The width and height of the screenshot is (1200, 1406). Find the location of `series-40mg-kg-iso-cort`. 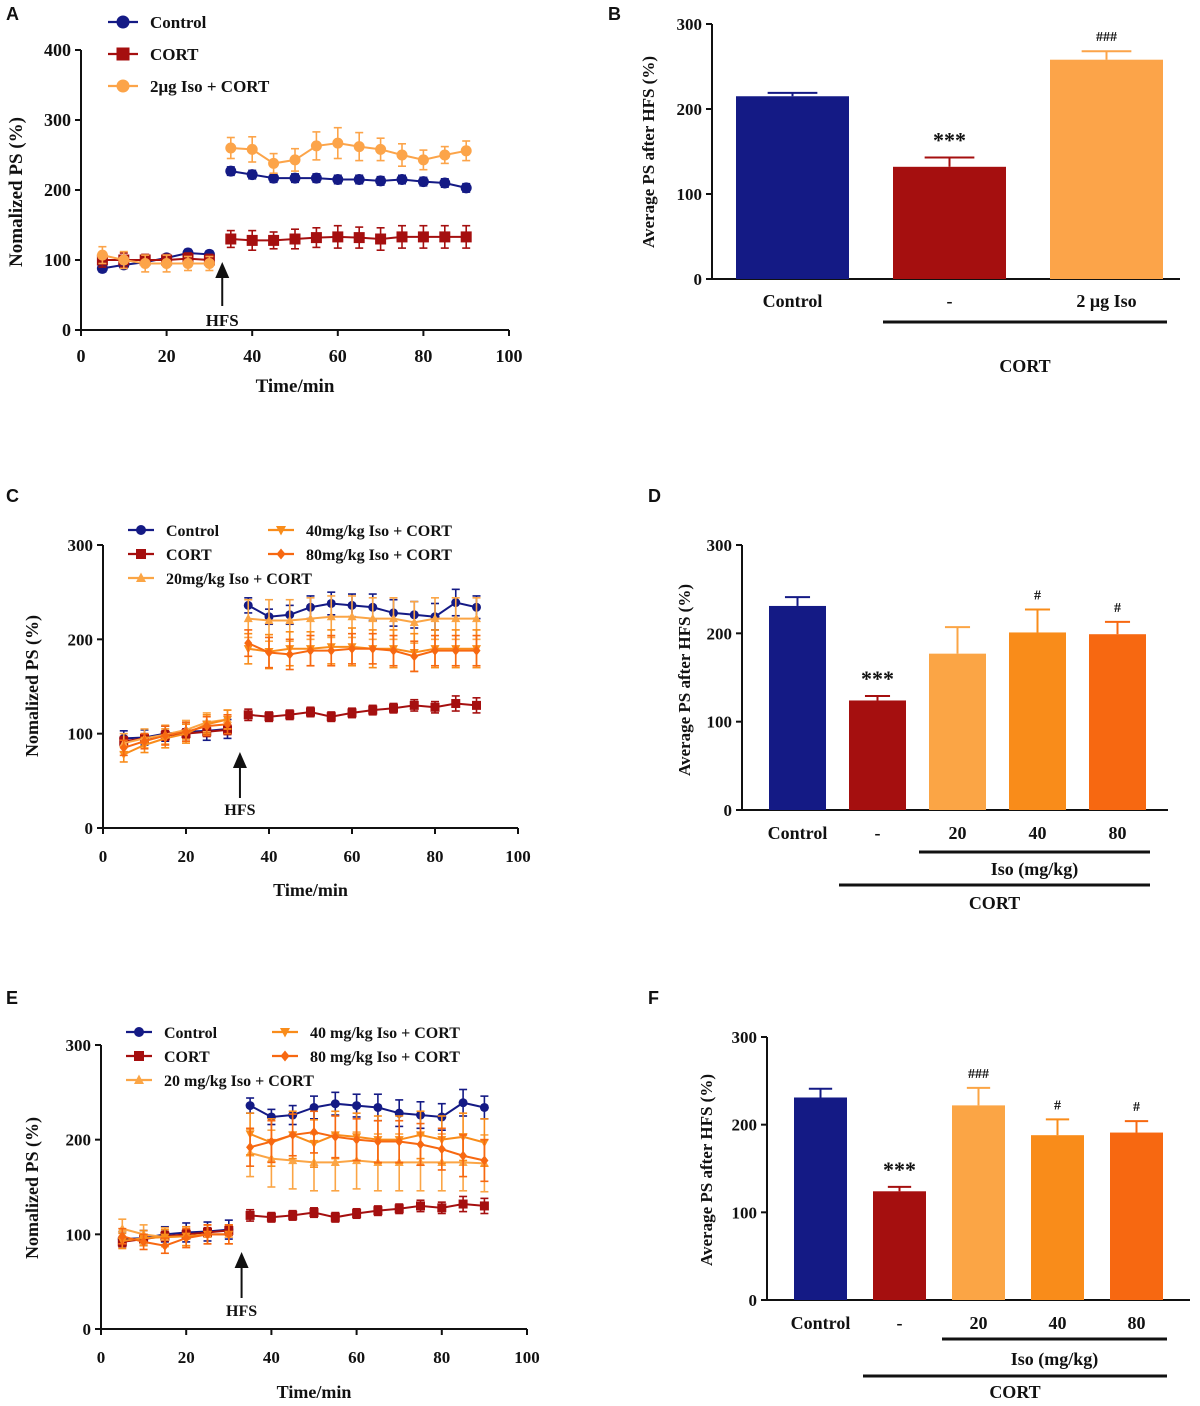

series-40mg-kg-iso-cort is located at coordinates (300, 695).